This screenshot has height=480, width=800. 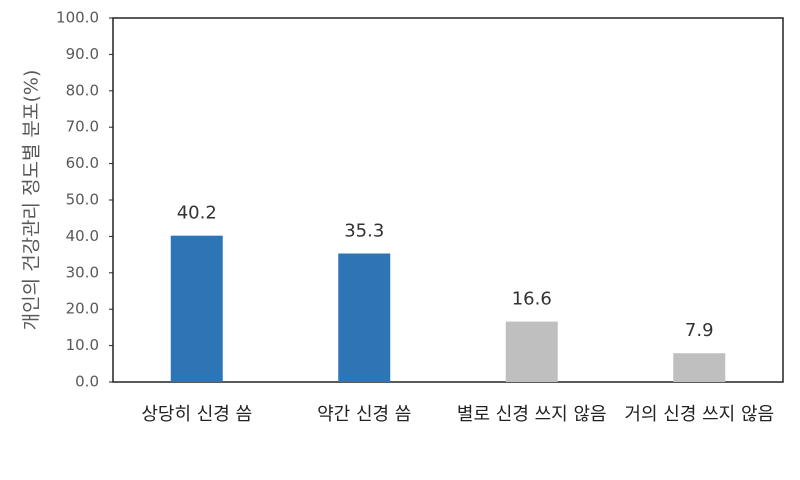 I want to click on data-label: 16.6, so click(x=532, y=299).